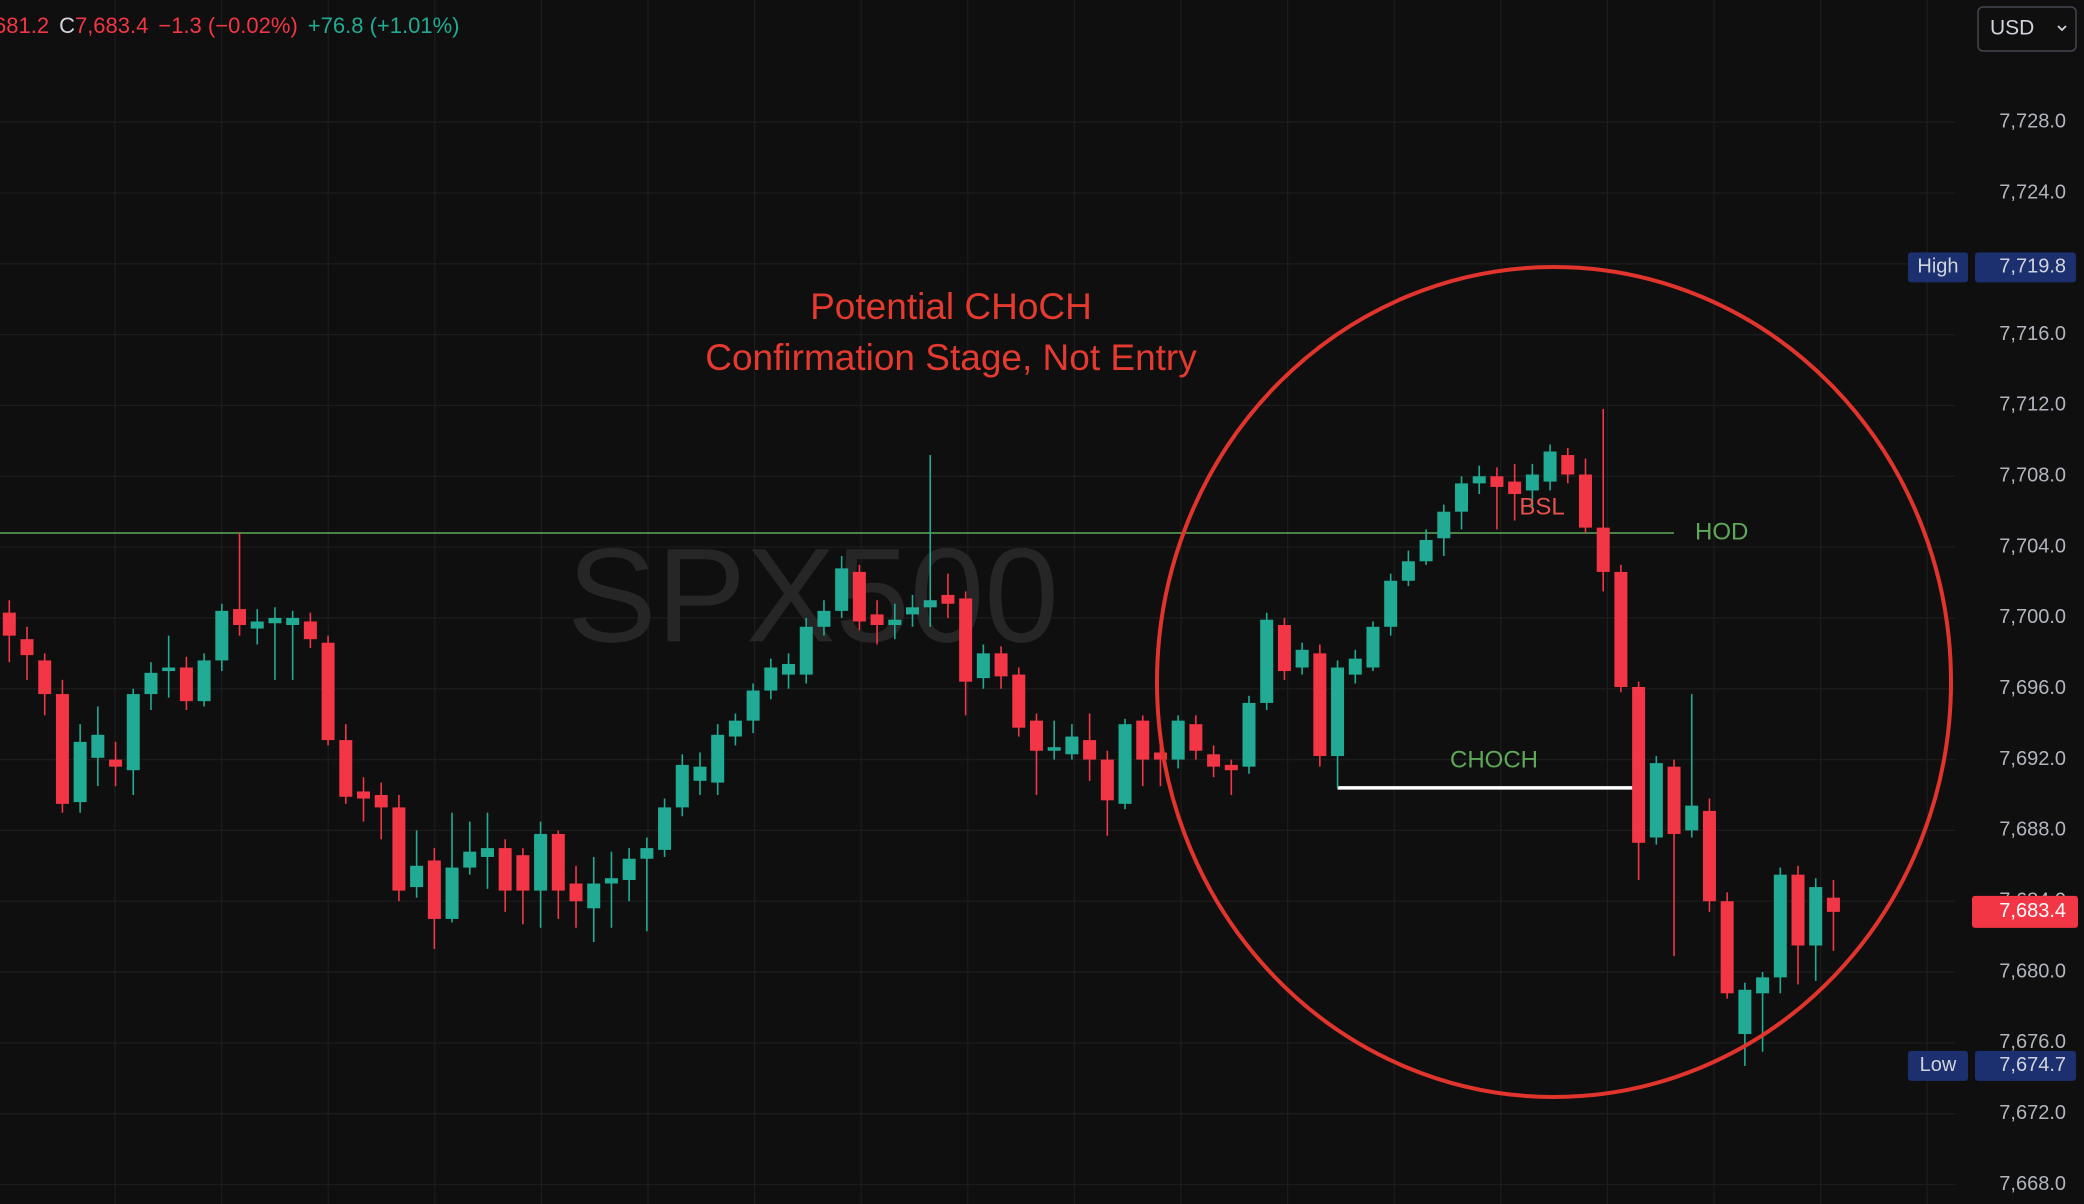 Image resolution: width=2084 pixels, height=1204 pixels. What do you see at coordinates (67, 25) in the screenshot?
I see `header-c: C` at bounding box center [67, 25].